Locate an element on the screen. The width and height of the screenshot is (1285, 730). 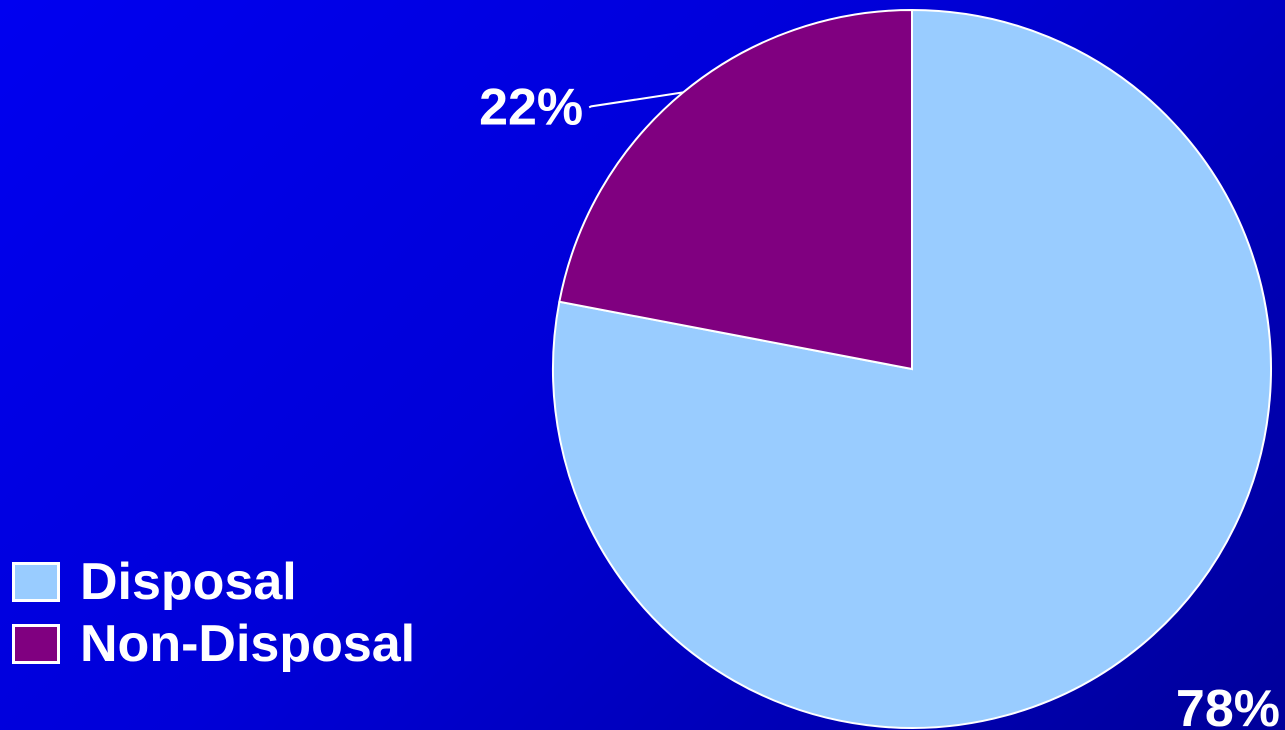
legend-label-disposal: Disposal is located at coordinates (188, 582).